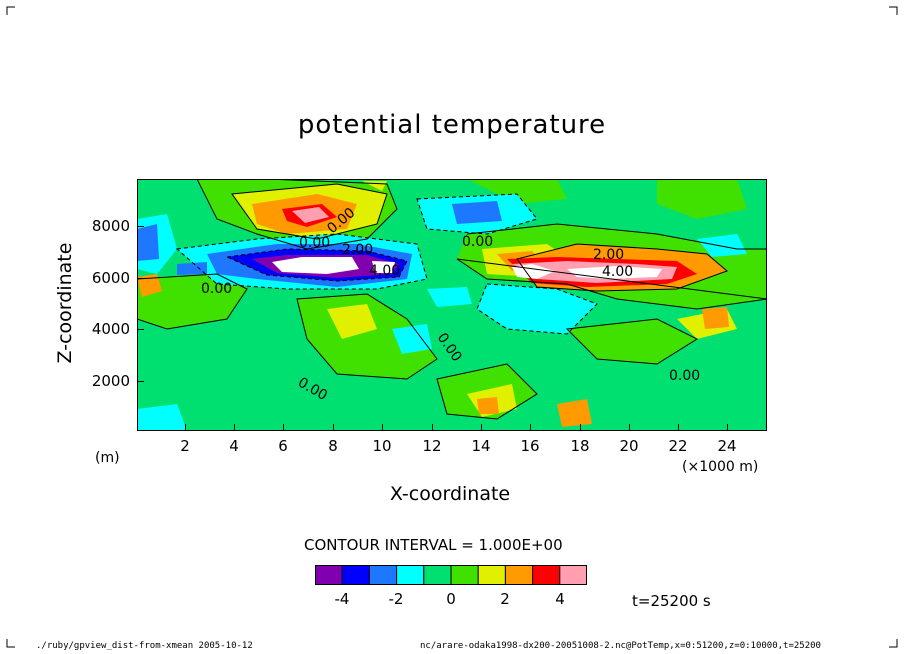  Describe the element at coordinates (10, 10) in the screenshot. I see `corner-mark-top-left` at that location.